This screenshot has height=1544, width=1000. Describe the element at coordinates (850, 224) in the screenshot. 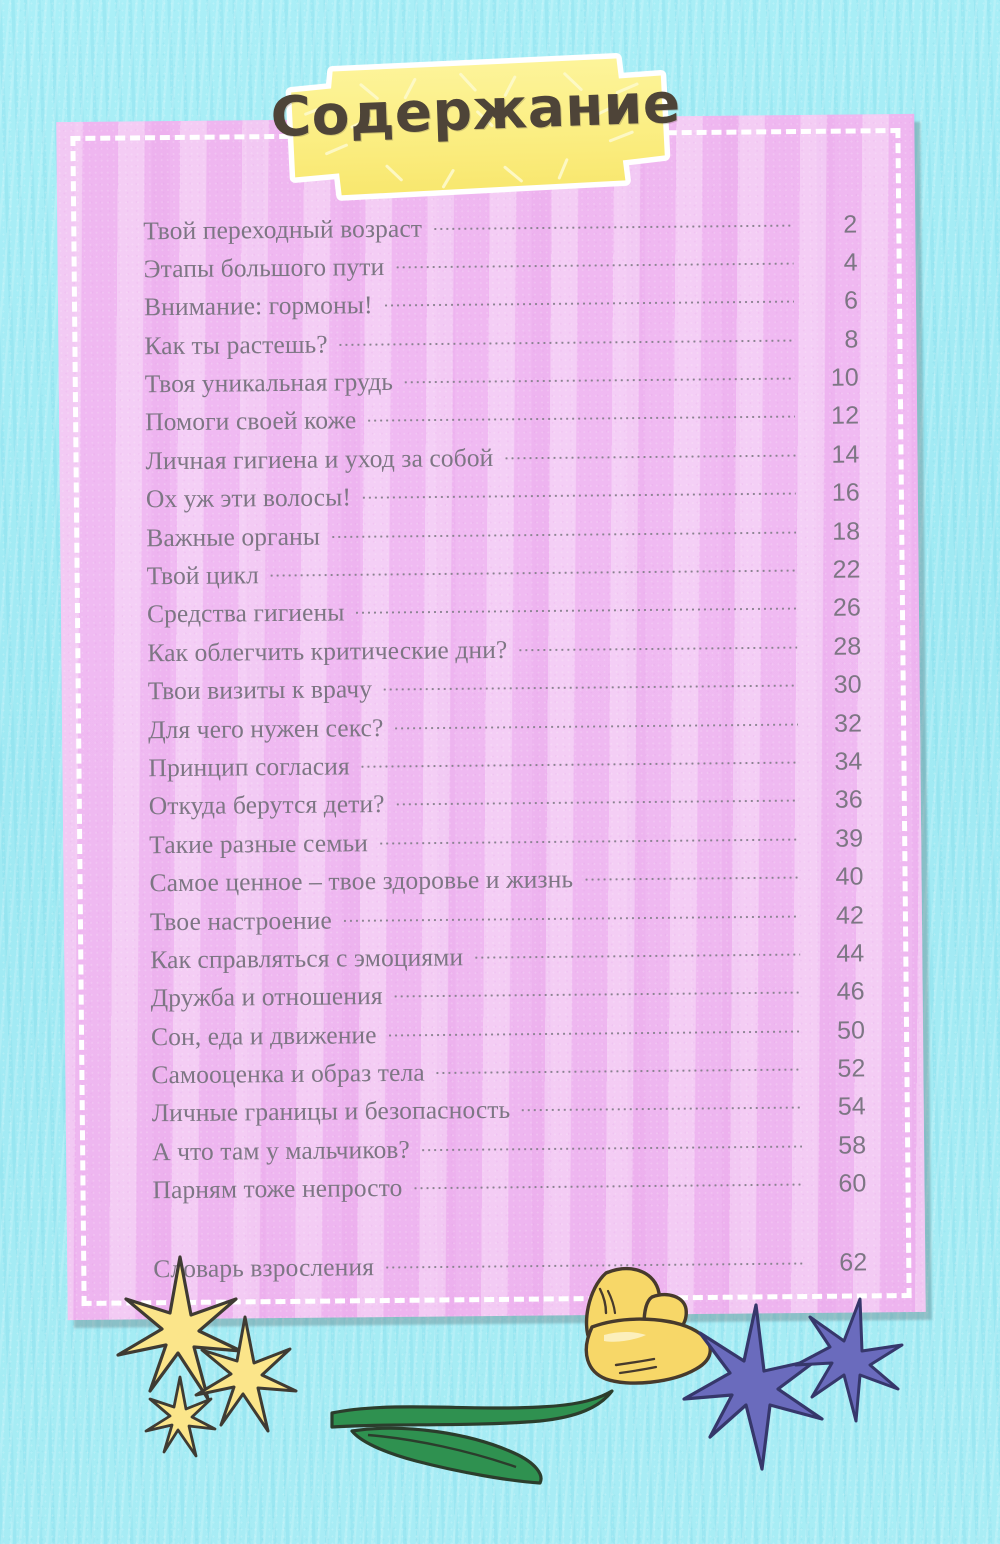

I see `toc-entry-page: 2` at that location.